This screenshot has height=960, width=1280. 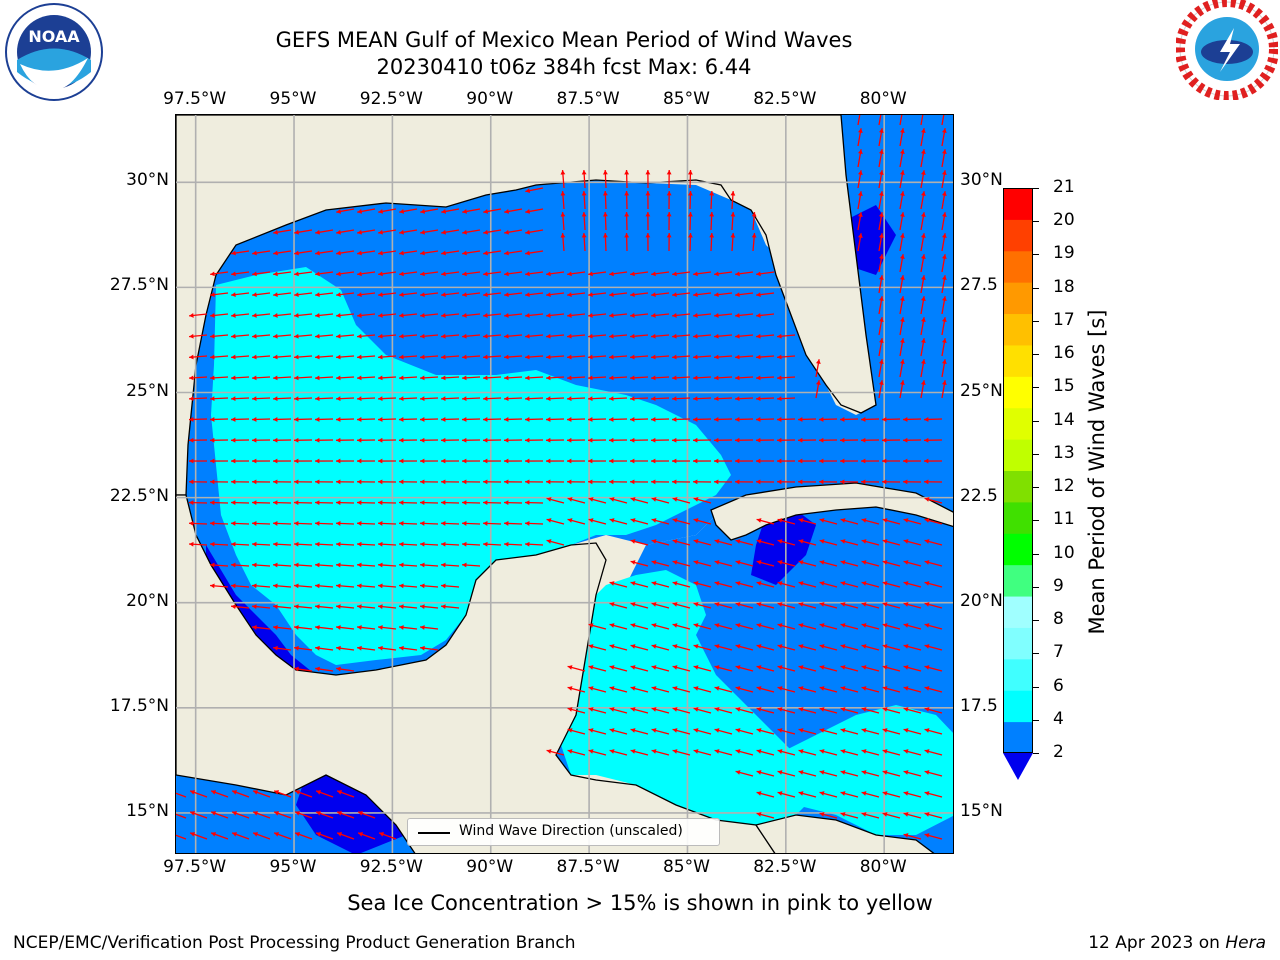 I want to click on longitude-label: 90°W, so click(x=490, y=867).